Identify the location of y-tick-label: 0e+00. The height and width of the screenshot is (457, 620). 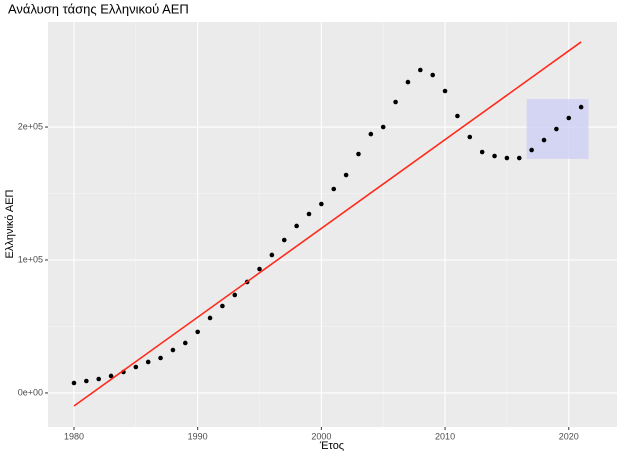
(30, 392).